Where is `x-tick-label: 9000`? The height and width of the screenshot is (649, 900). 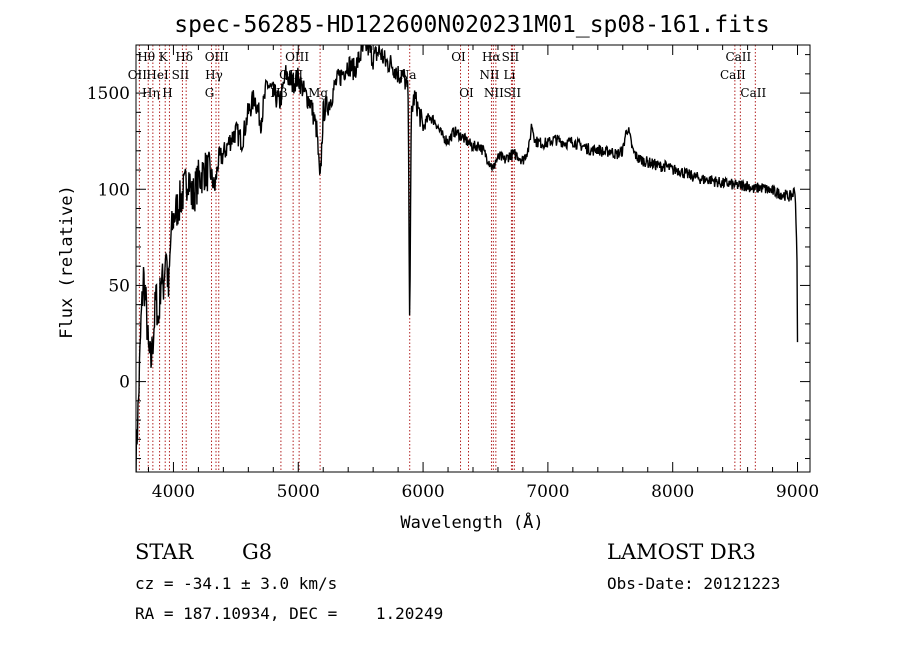
x-tick-label: 9000 is located at coordinates (797, 492).